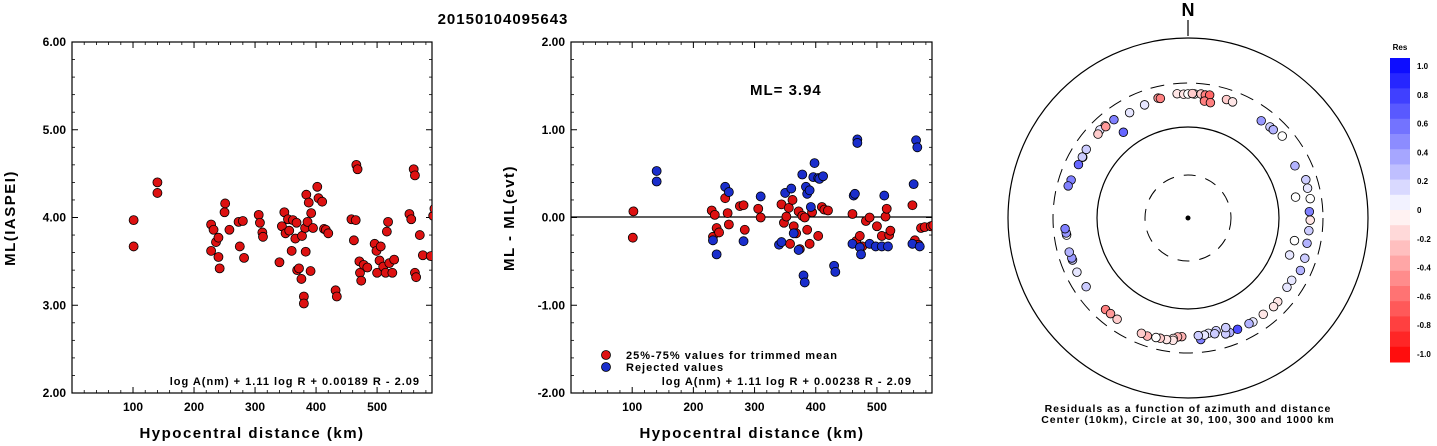 The width and height of the screenshot is (1437, 446). Describe the element at coordinates (1424, 239) in the screenshot. I see `colorbar-label: -0.2` at that location.